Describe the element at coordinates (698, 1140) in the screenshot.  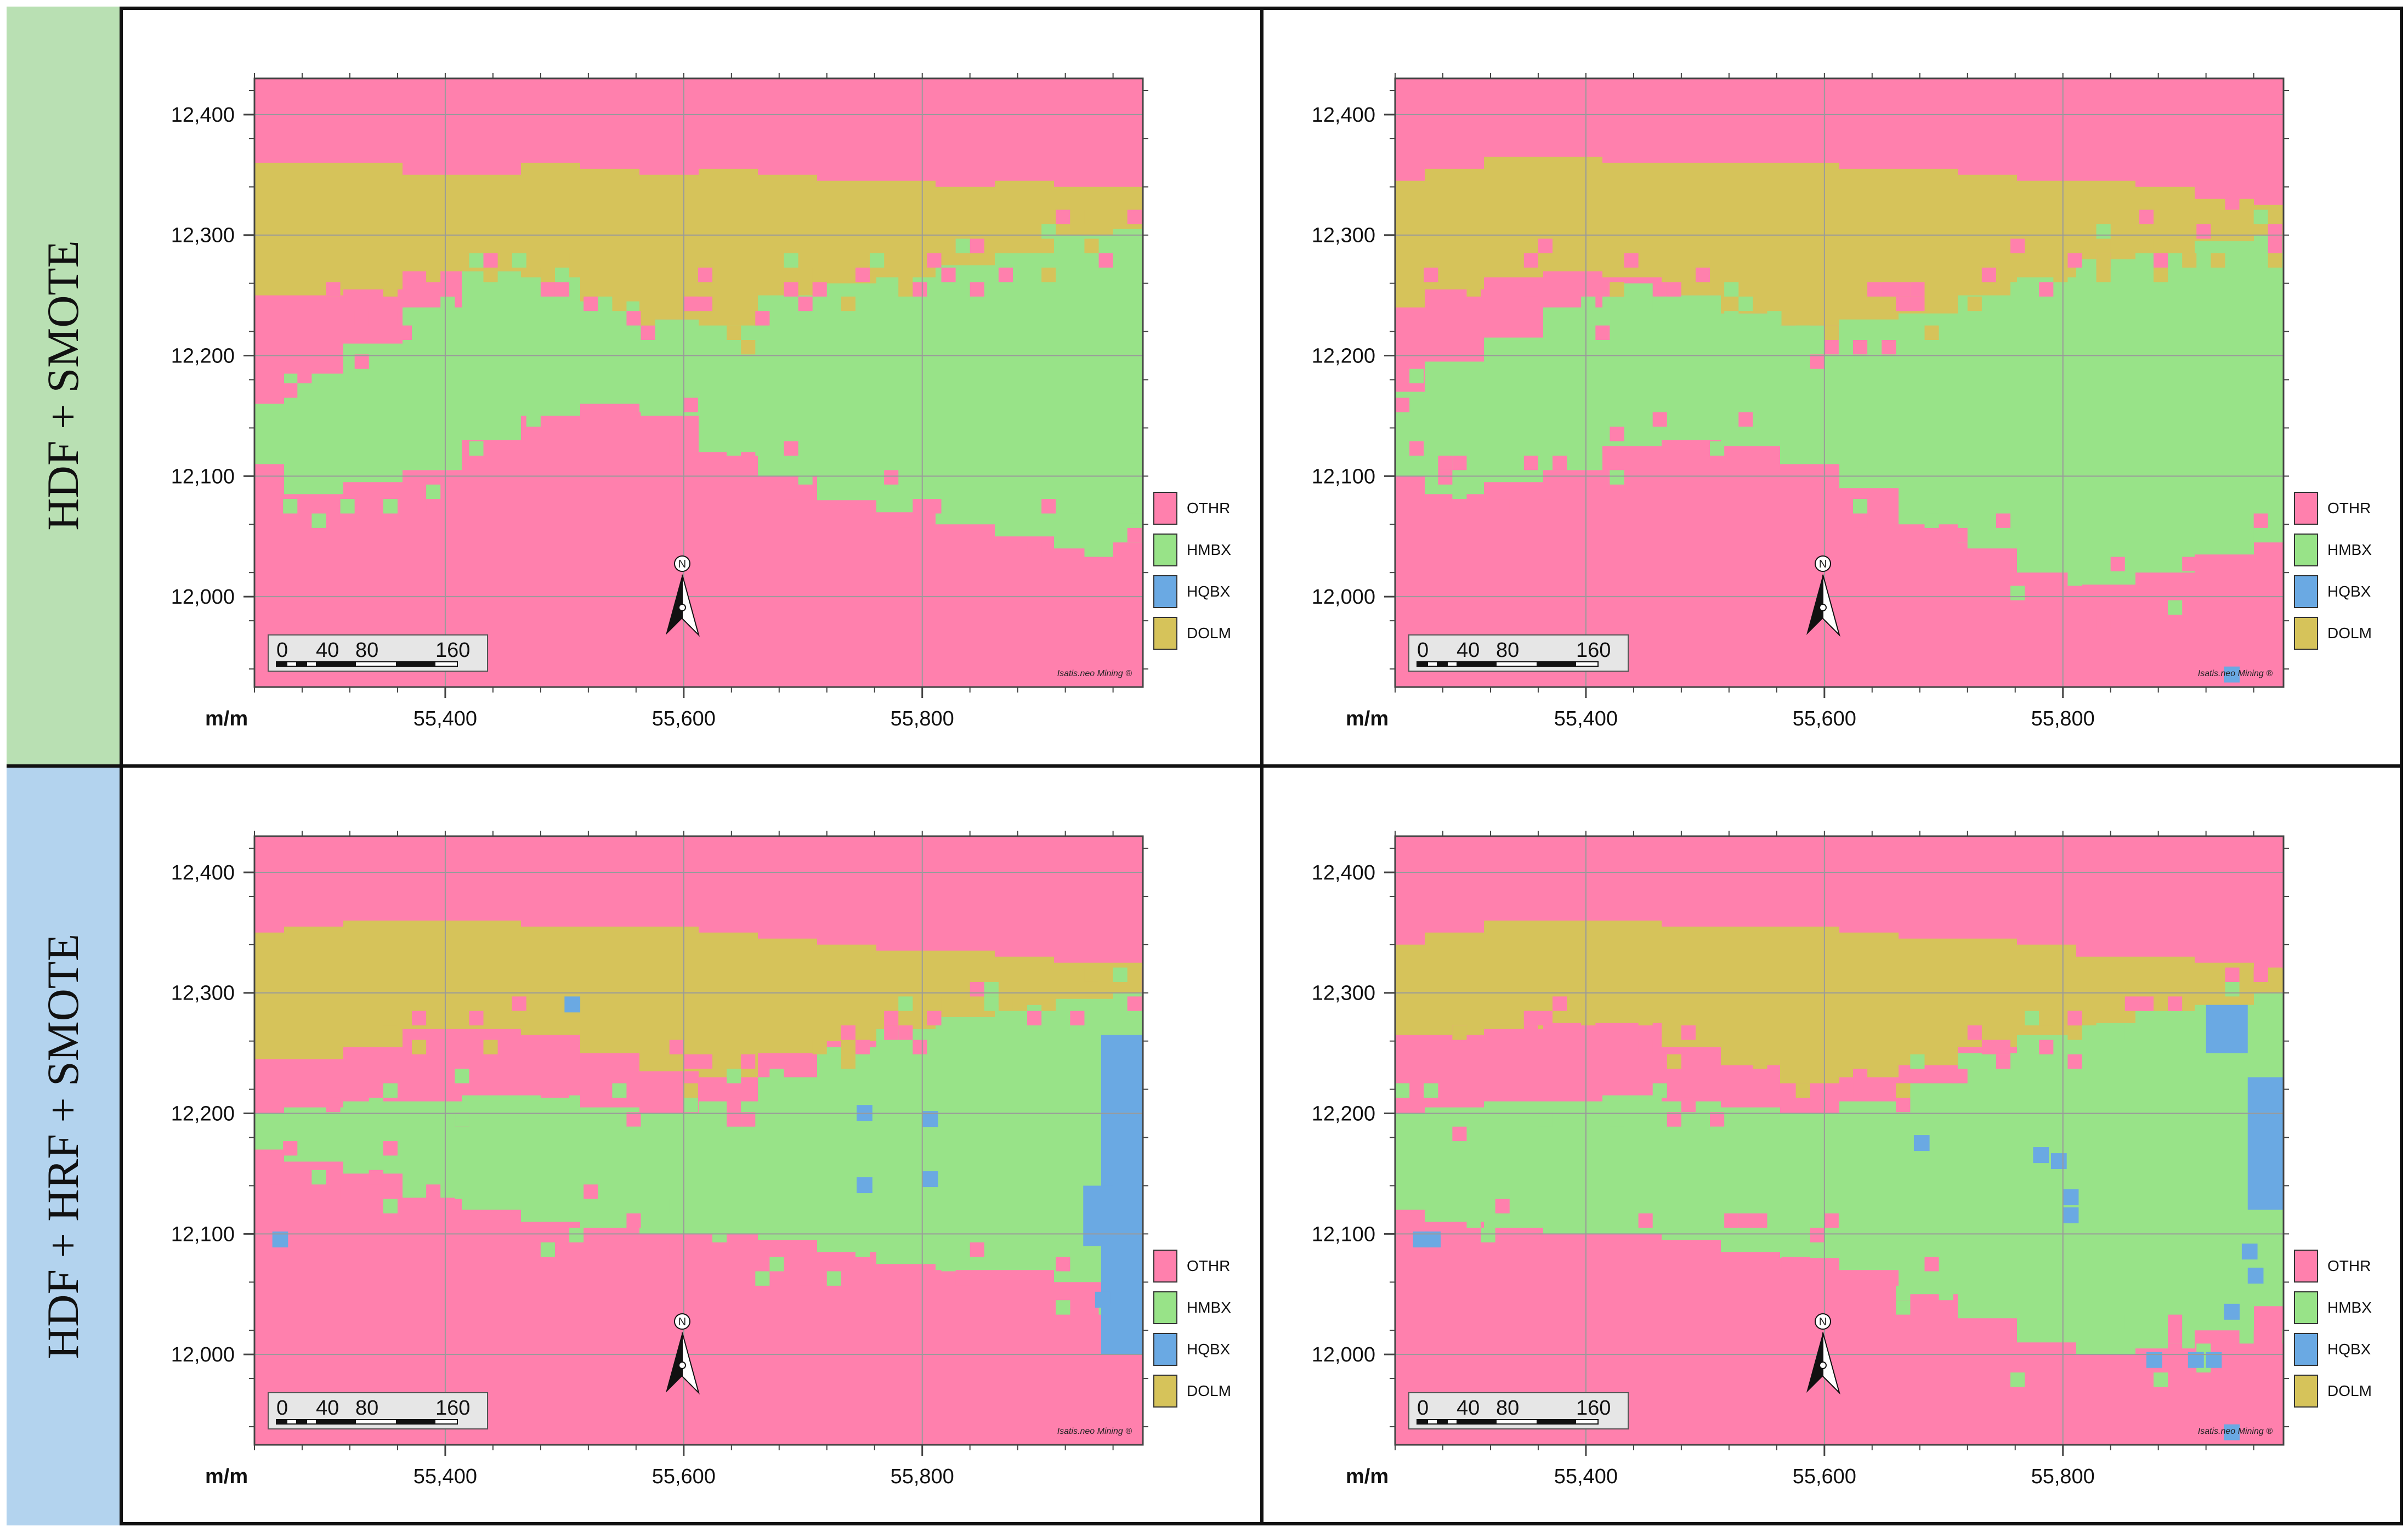
I see `hmbx-zone` at that location.